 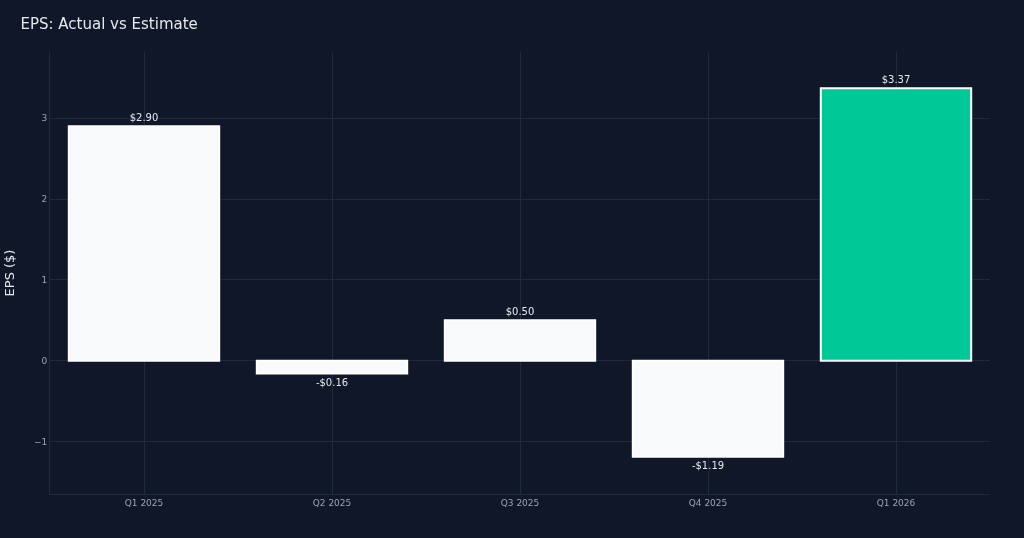 I want to click on x-tick-label: Q4 2025, so click(x=708, y=502).